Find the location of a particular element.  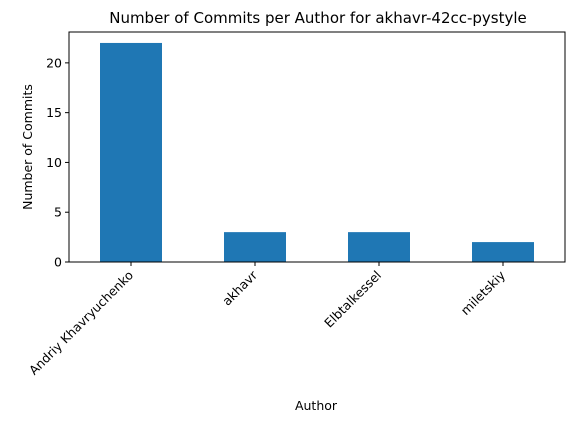

x-tick-label-3: miletskiy is located at coordinates (483, 292).